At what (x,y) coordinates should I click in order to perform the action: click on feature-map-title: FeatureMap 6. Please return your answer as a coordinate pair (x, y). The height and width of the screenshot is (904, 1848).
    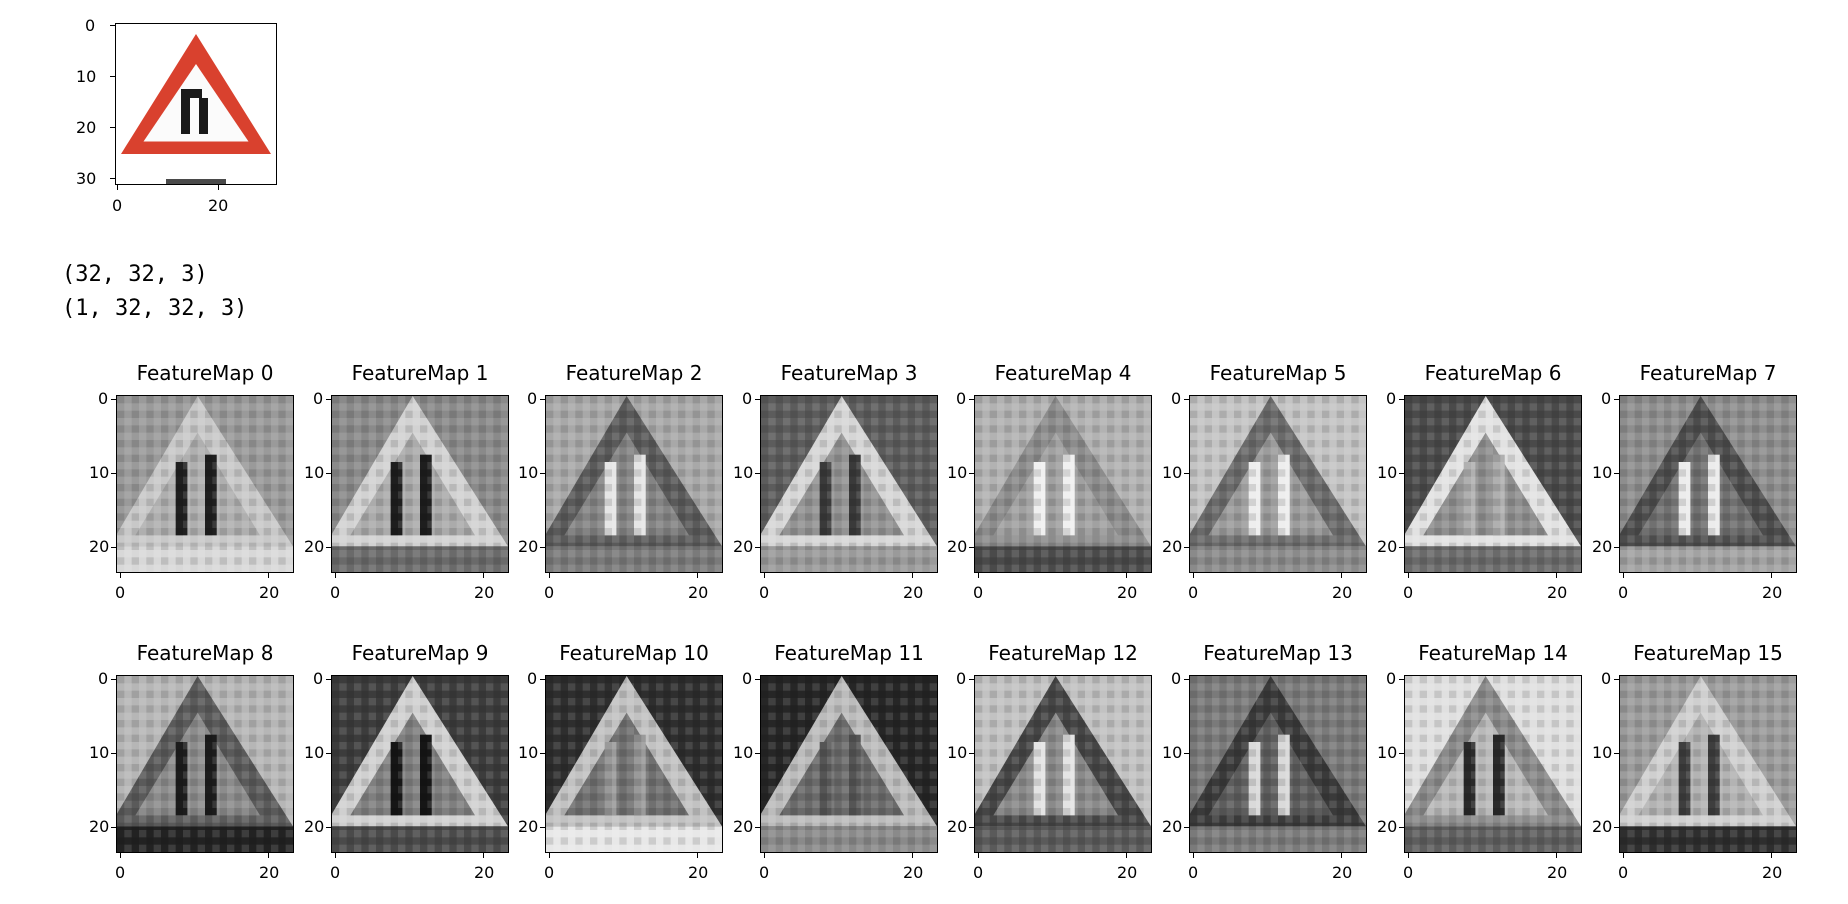
    Looking at the image, I should click on (1493, 373).